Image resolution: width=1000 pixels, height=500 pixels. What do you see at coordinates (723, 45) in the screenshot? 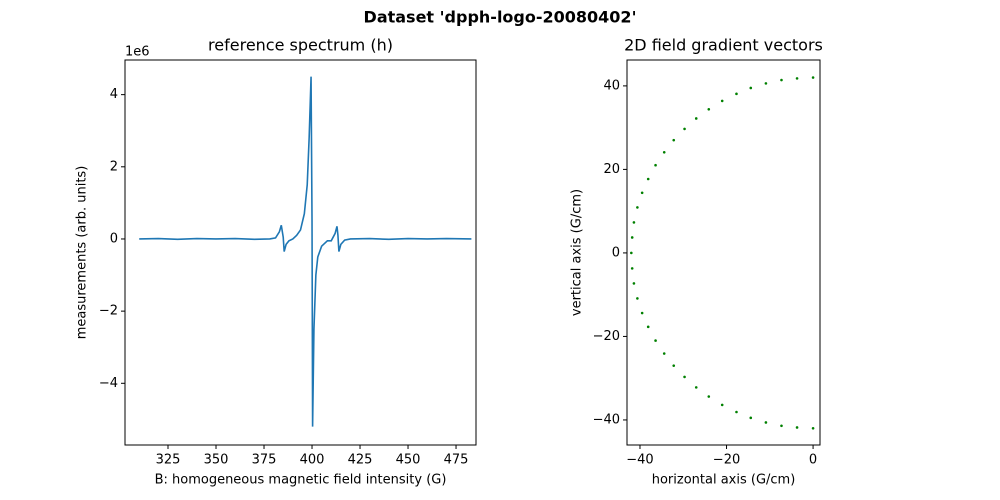
I see `axes-title: 2D field gradient vectors` at bounding box center [723, 45].